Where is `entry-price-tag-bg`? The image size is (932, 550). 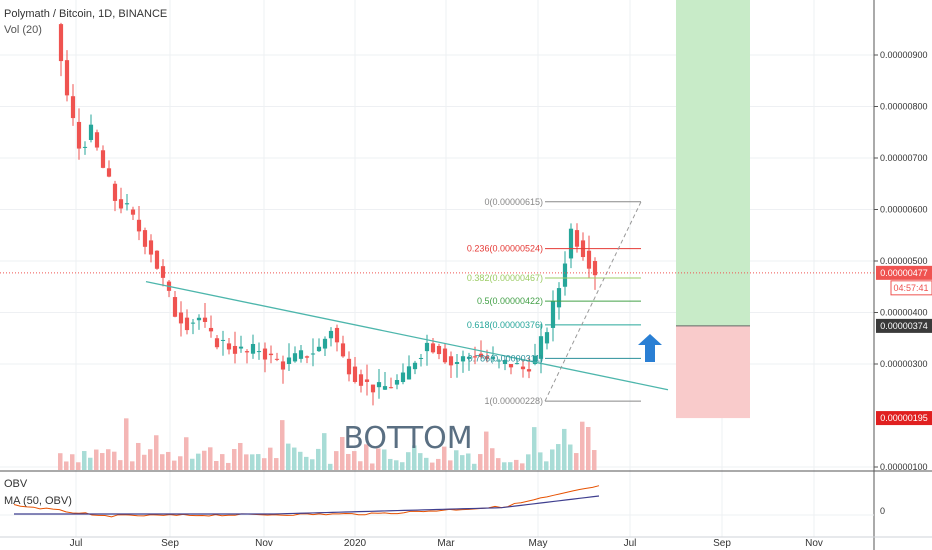
entry-price-tag-bg is located at coordinates (904, 325).